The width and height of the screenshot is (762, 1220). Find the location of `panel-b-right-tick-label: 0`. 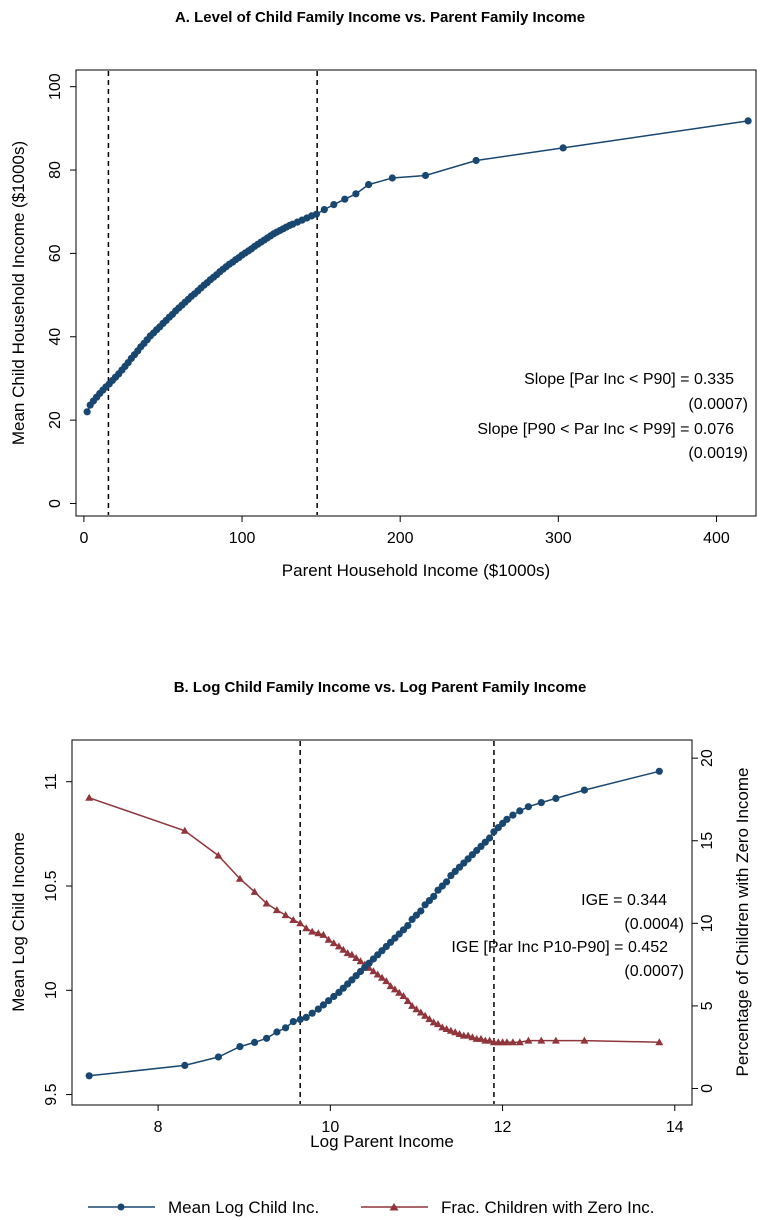

panel-b-right-tick-label: 0 is located at coordinates (707, 1088).